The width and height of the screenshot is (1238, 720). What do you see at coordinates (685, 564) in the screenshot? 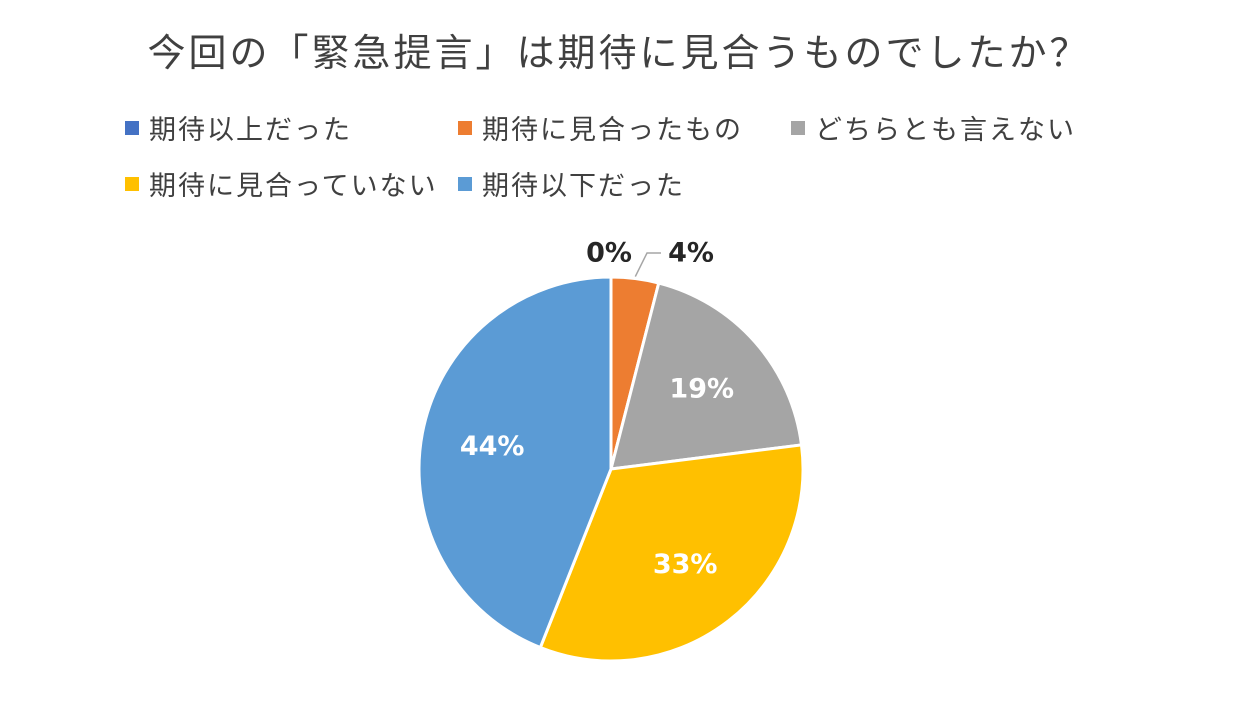
I see `data-label: 33%` at bounding box center [685, 564].